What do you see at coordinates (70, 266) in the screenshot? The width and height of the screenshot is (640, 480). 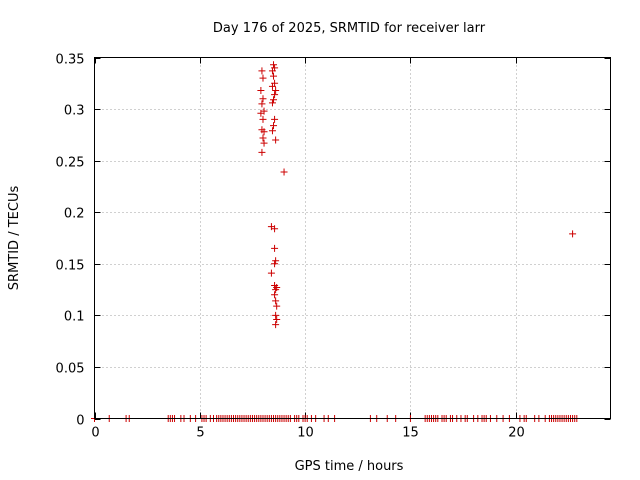 I see `y-tick-label: 0.15` at bounding box center [70, 266].